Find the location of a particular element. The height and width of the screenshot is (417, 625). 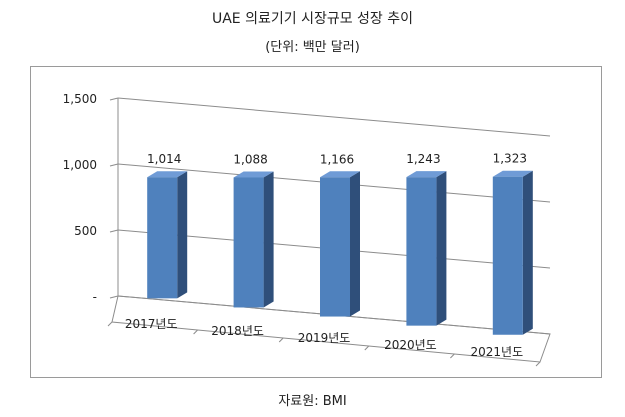

data-label: 1,323 is located at coordinates (510, 159).